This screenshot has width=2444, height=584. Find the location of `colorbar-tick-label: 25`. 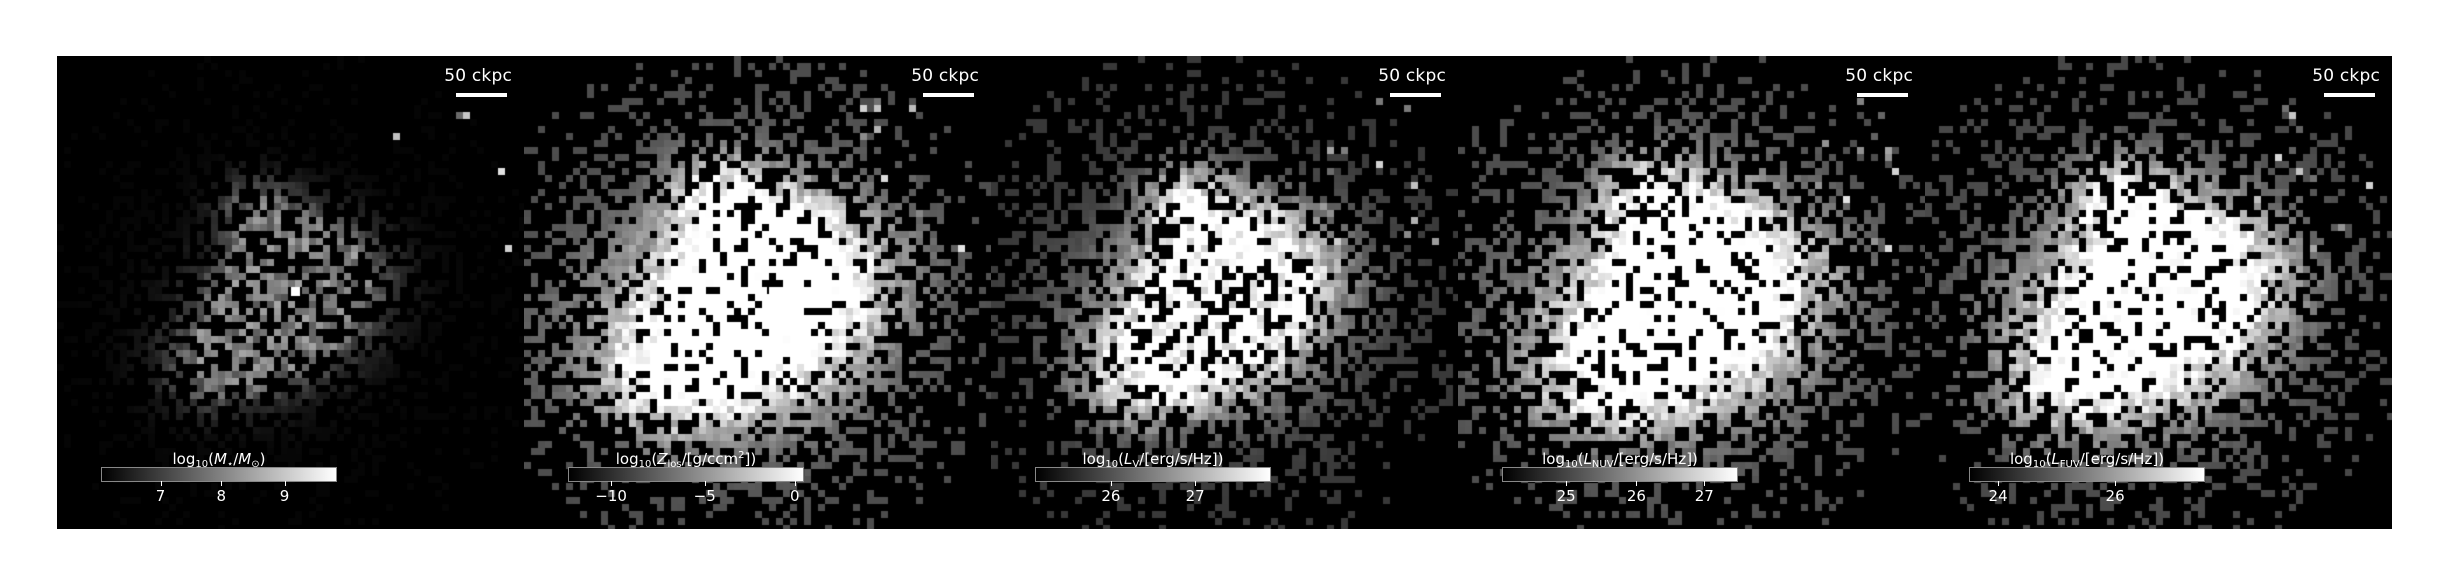

colorbar-tick-label: 25 is located at coordinates (1566, 496).